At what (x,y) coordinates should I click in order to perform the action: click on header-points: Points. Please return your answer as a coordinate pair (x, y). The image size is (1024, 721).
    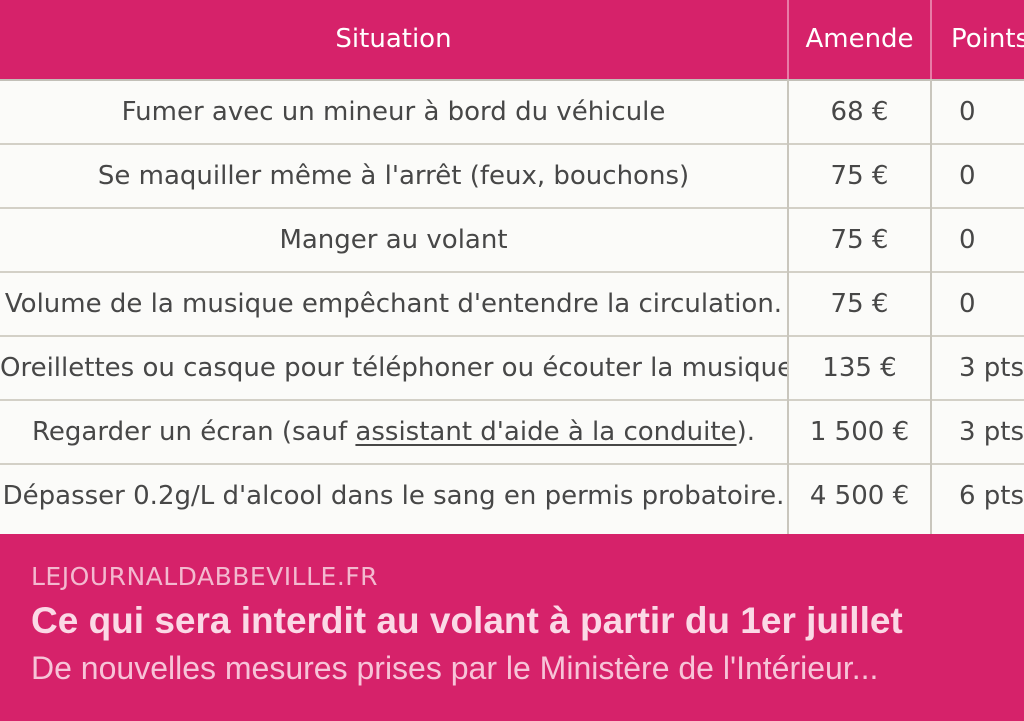
    Looking at the image, I should click on (987, 39).